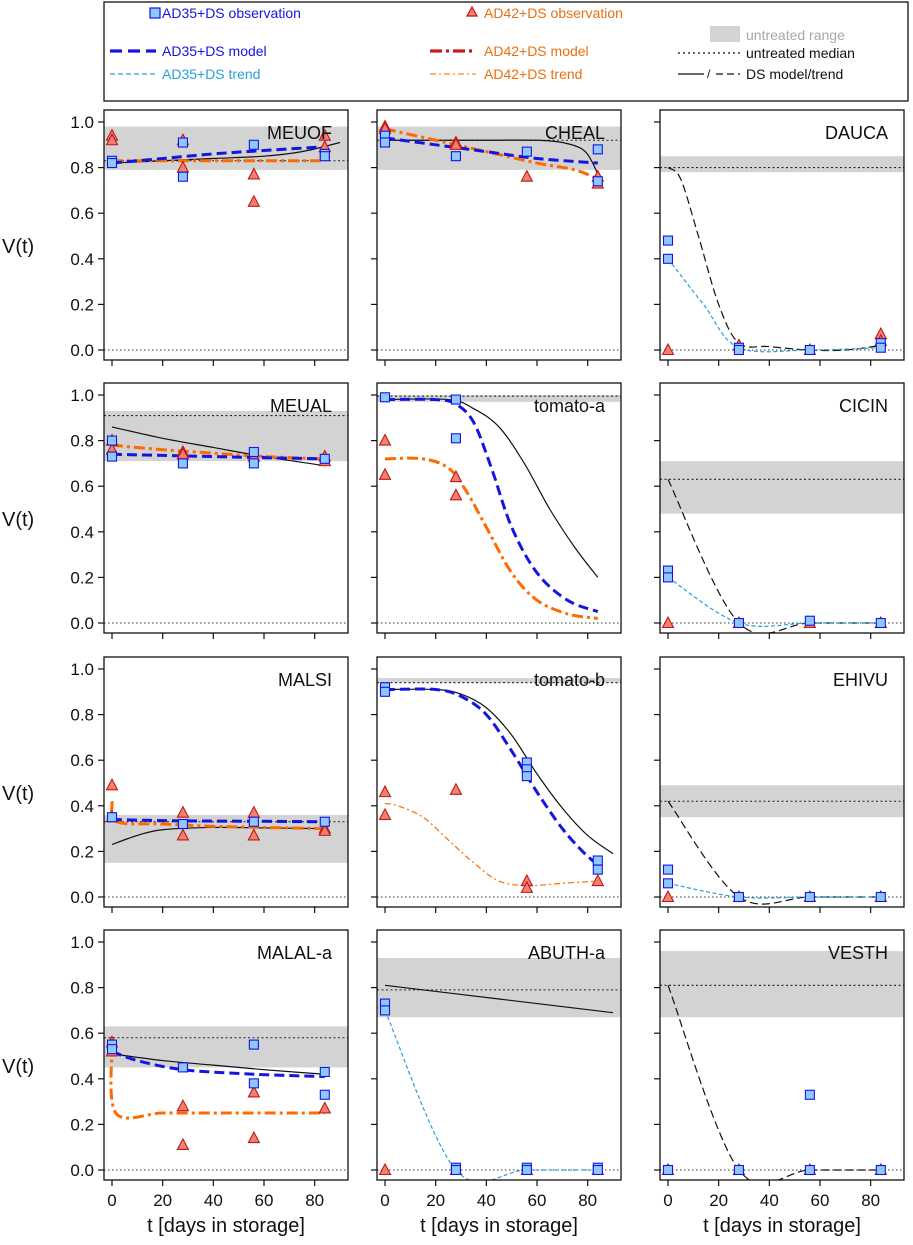  What do you see at coordinates (774, 852) in the screenshot?
I see `ds-trend-curve` at bounding box center [774, 852].